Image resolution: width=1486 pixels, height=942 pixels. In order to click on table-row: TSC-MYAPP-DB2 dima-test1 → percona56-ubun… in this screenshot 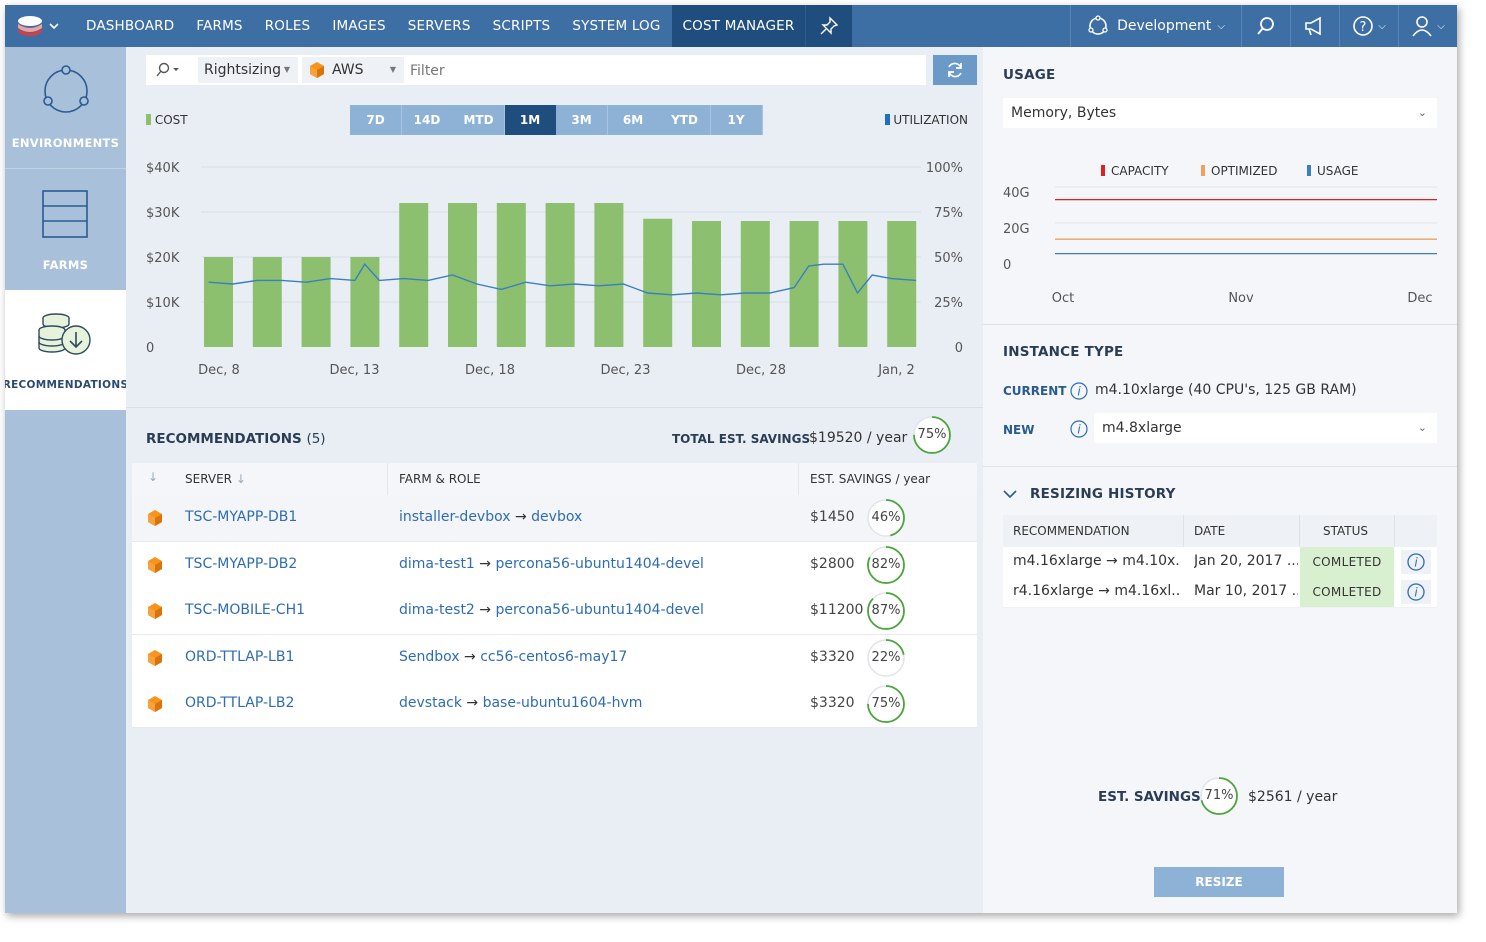, I will do `click(554, 565)`.